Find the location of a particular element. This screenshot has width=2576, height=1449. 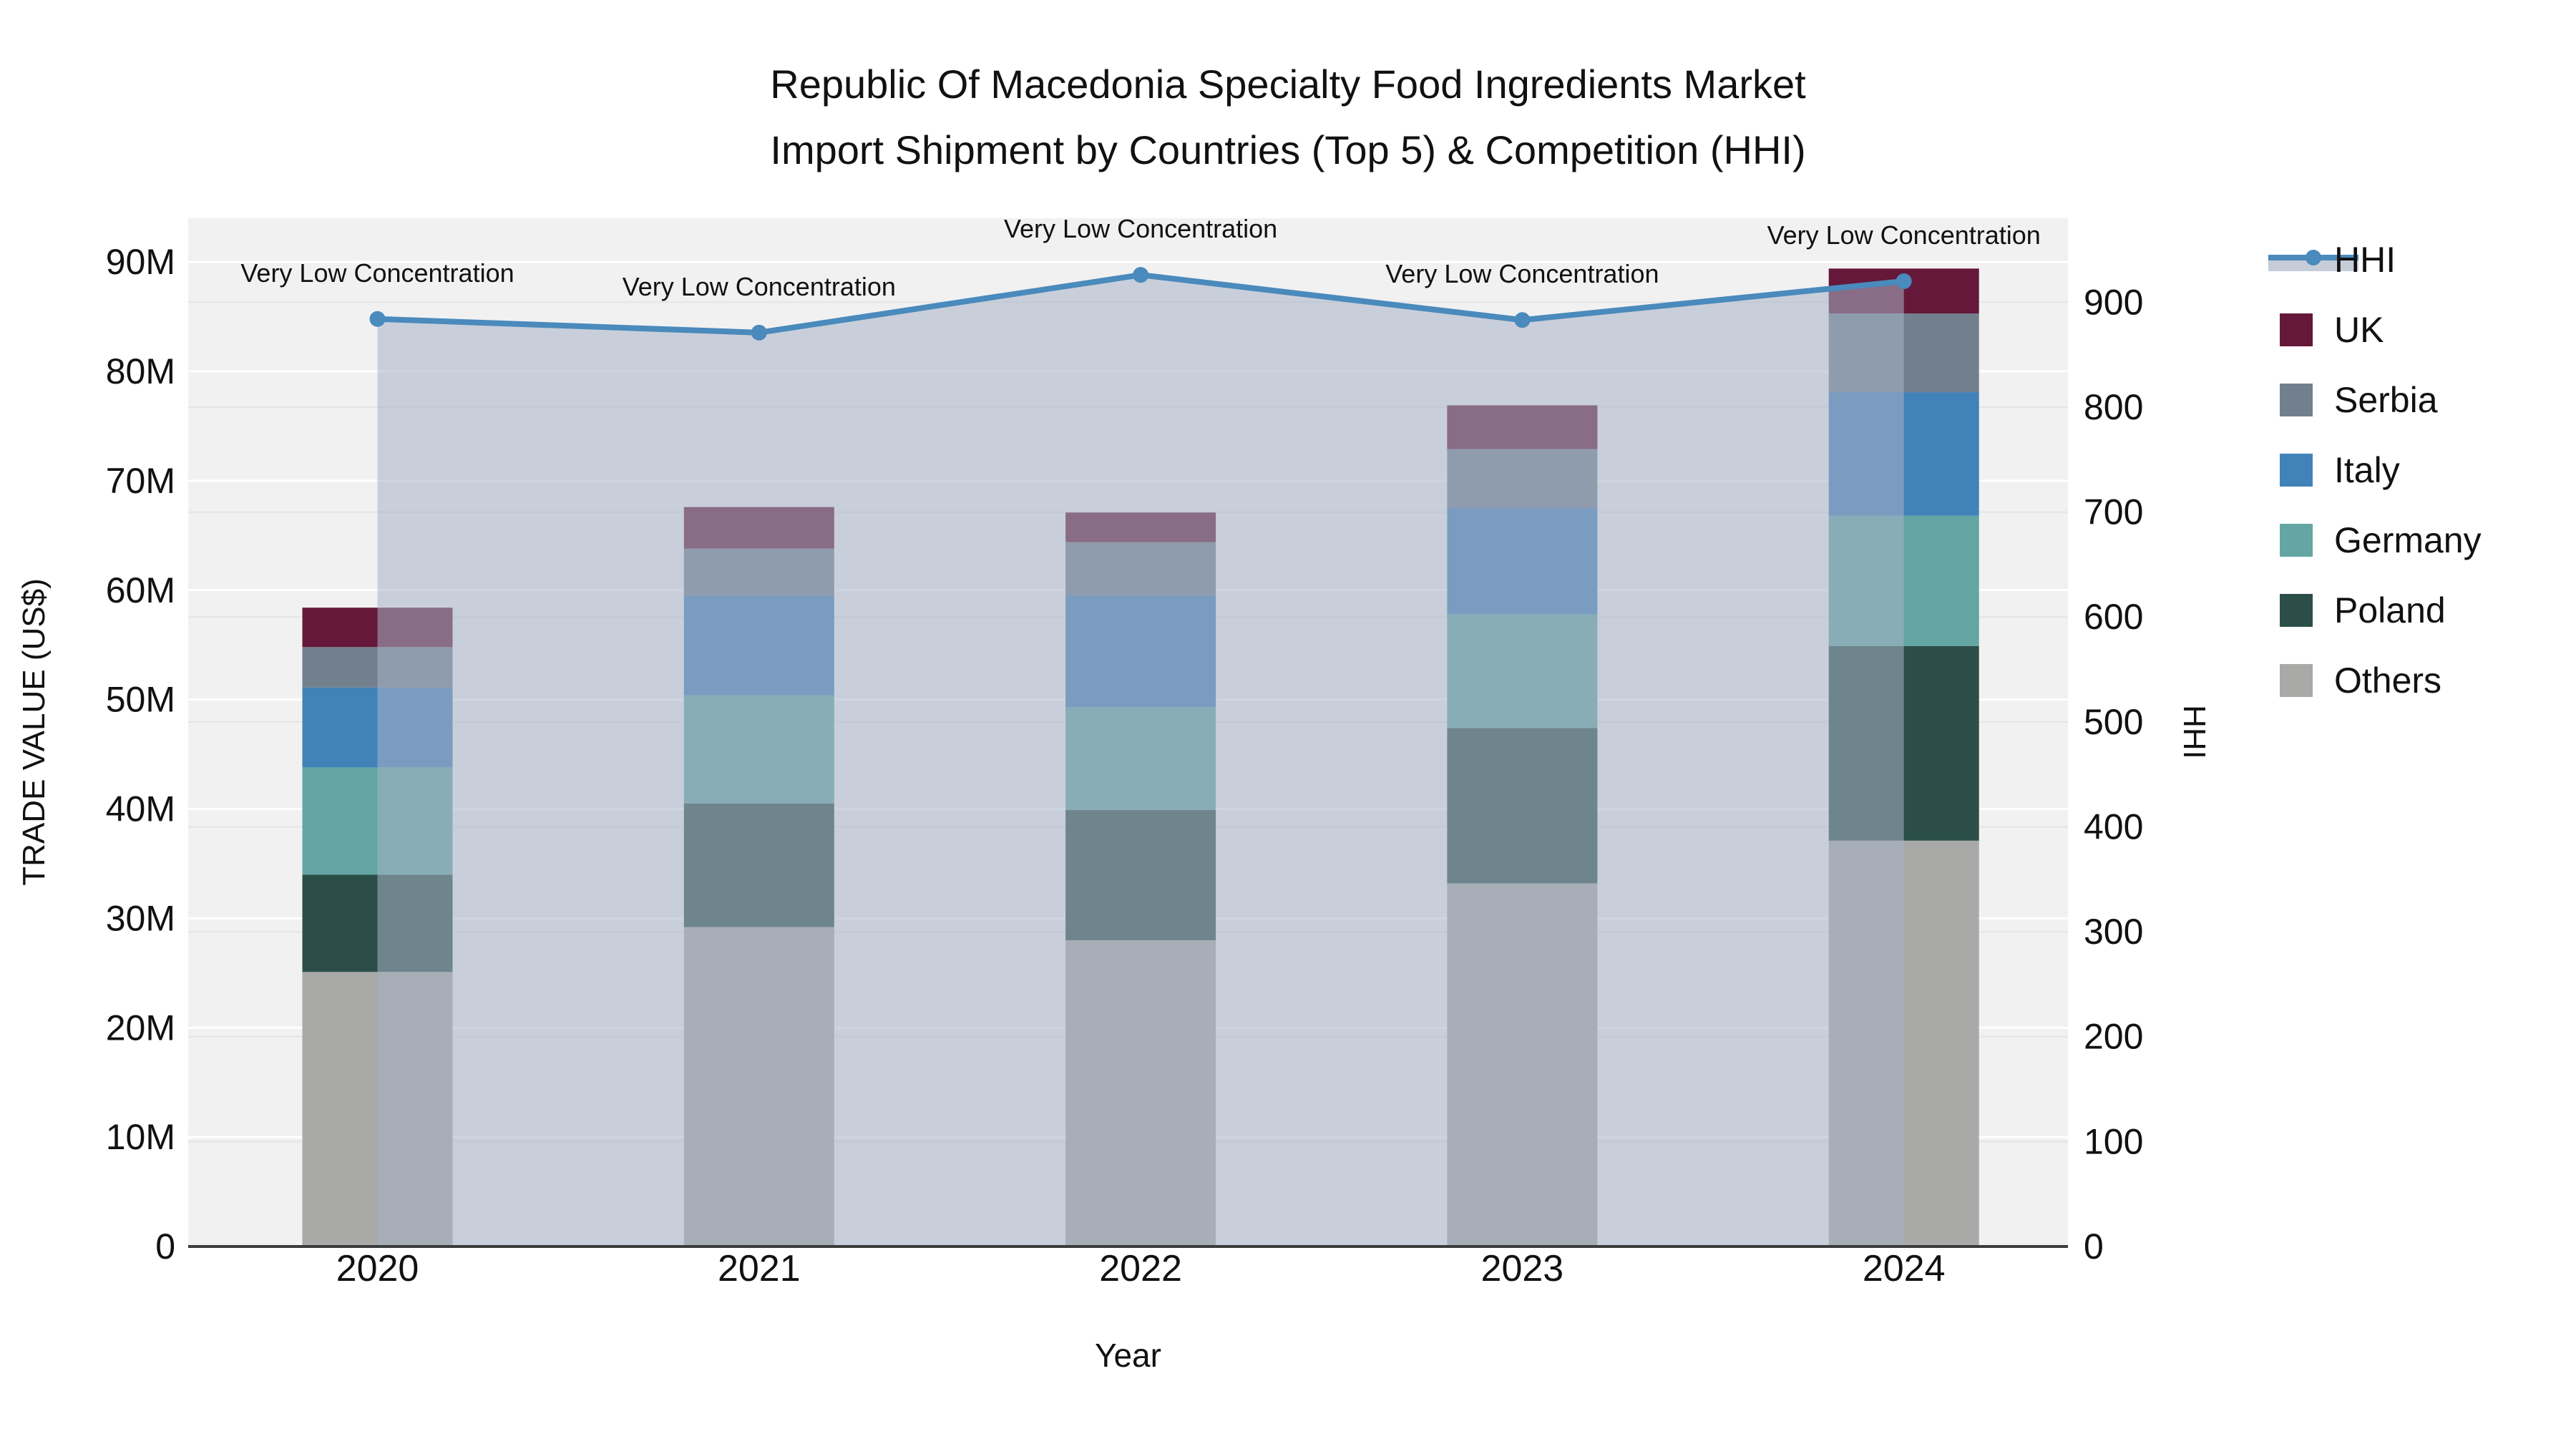

legend-item-HHI: HHI is located at coordinates (2332, 260).